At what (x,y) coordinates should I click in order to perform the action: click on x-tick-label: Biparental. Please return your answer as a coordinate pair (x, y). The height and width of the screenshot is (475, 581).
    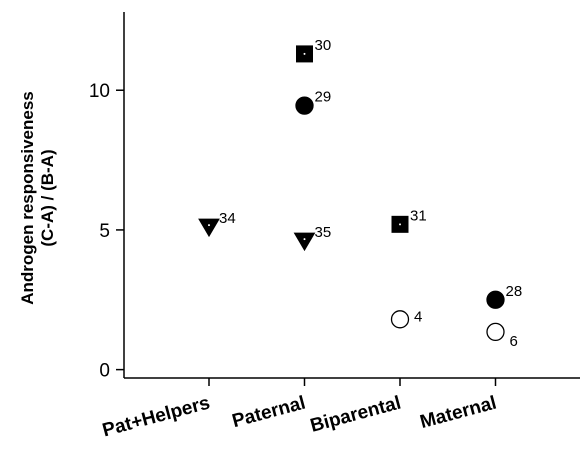
    Looking at the image, I should click on (355, 415).